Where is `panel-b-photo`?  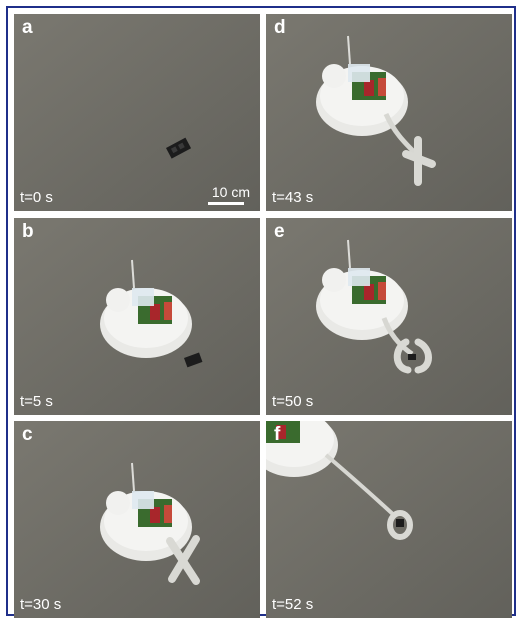 panel-b-photo is located at coordinates (137, 316).